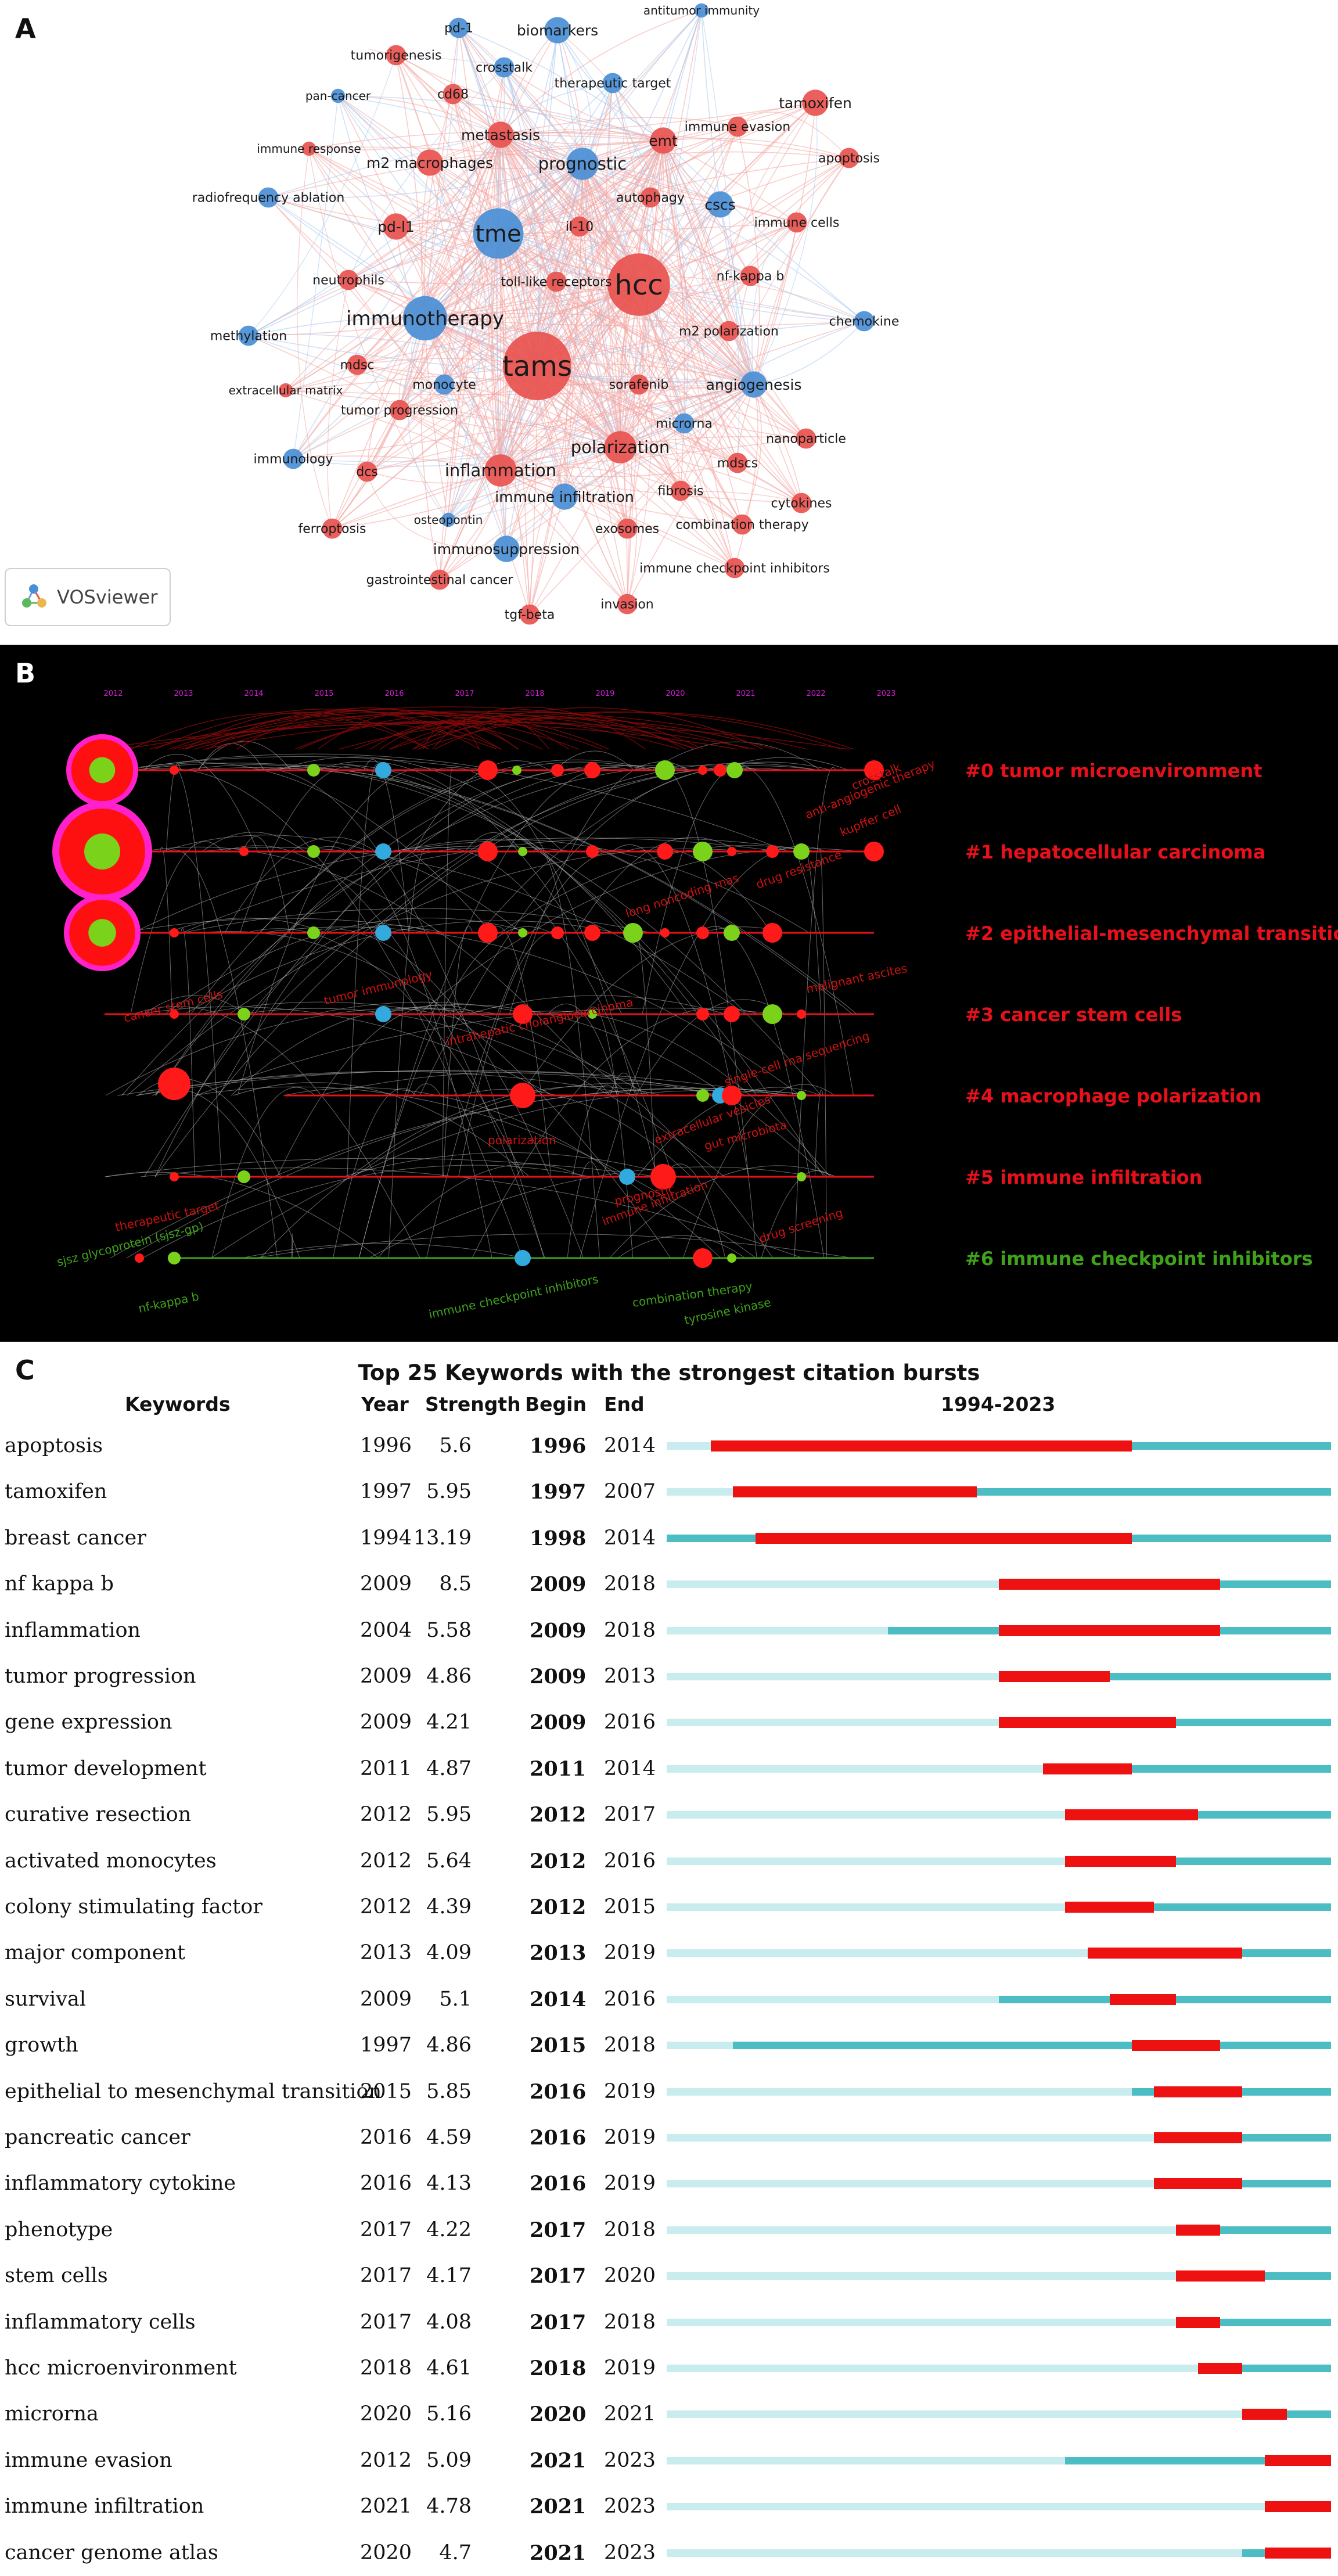 This screenshot has width=1338, height=2576. Describe the element at coordinates (796, 222) in the screenshot. I see `node-immune-cells` at that location.